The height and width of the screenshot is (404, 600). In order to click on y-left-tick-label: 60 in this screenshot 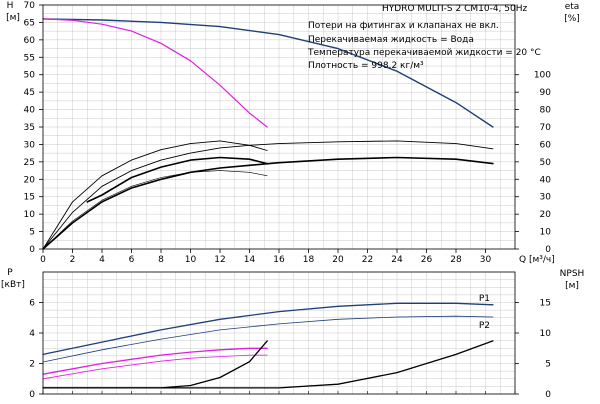, I will do `click(30, 41)`.